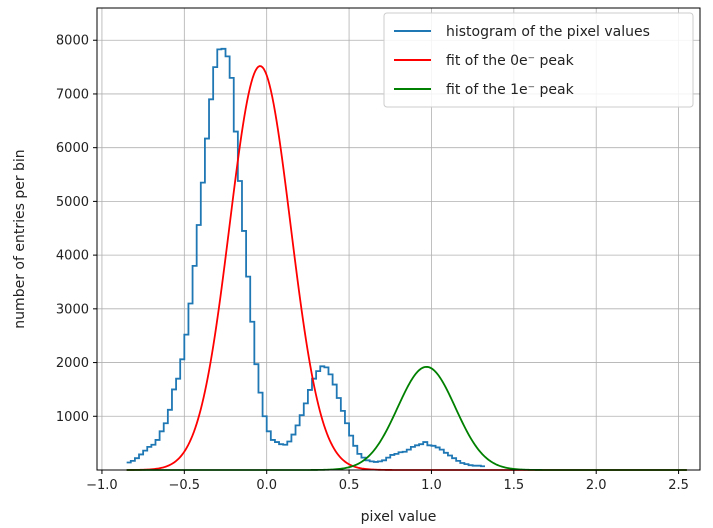 This screenshot has height=528, width=713. I want to click on y-tick-label: 4000, so click(72, 256).